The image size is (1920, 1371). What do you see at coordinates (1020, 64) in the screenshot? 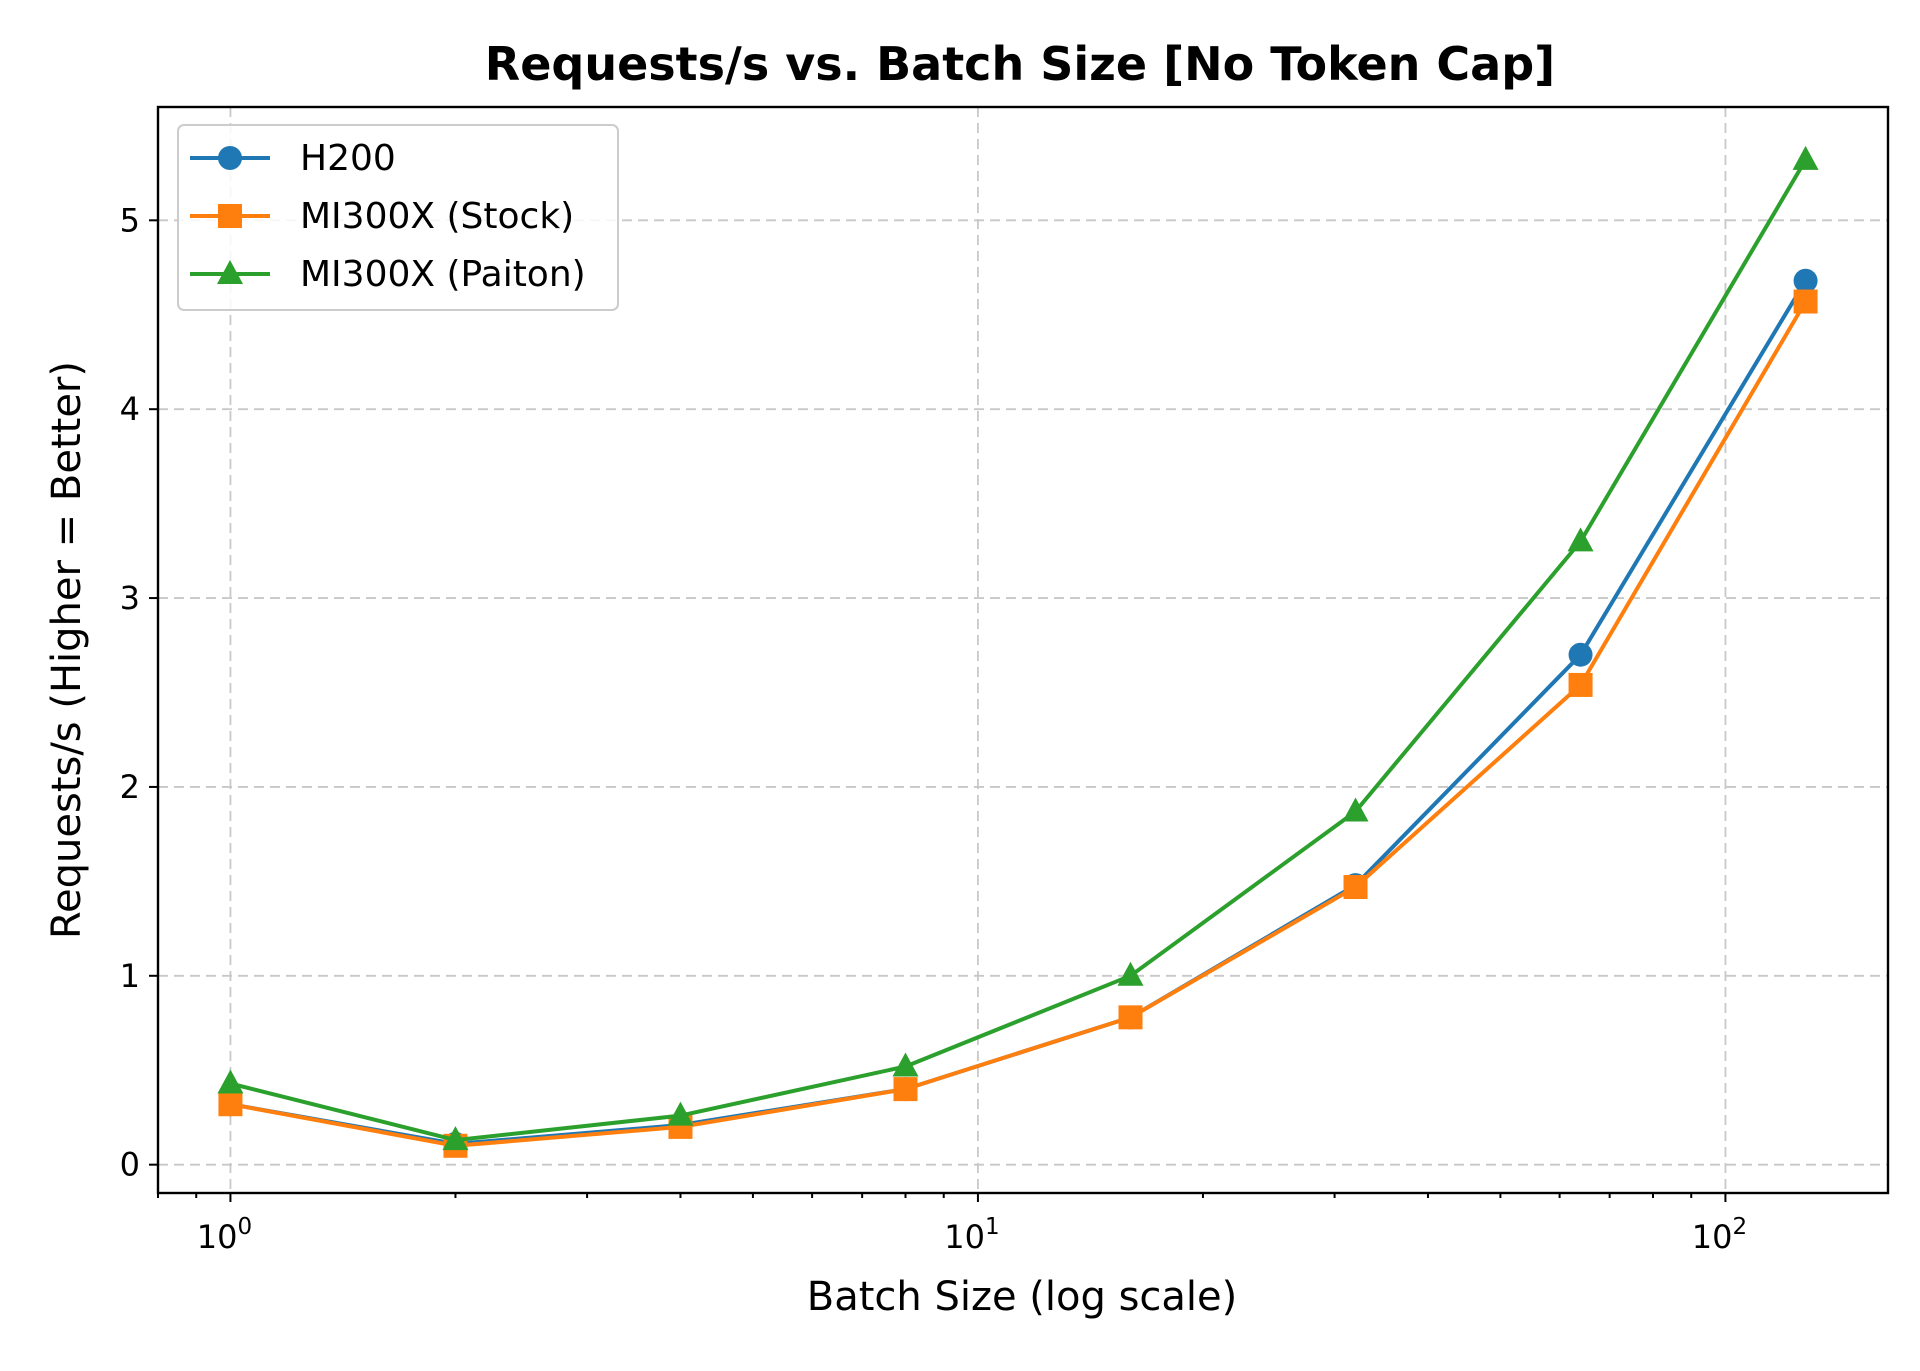
I see `chart-title: Requests/s vs. Batch Size [No Token Cap]` at bounding box center [1020, 64].